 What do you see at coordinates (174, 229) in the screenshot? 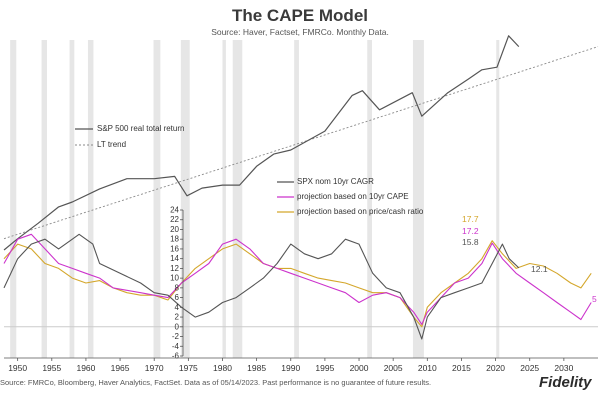
I see `y-tick-label-20: 20` at bounding box center [174, 229].